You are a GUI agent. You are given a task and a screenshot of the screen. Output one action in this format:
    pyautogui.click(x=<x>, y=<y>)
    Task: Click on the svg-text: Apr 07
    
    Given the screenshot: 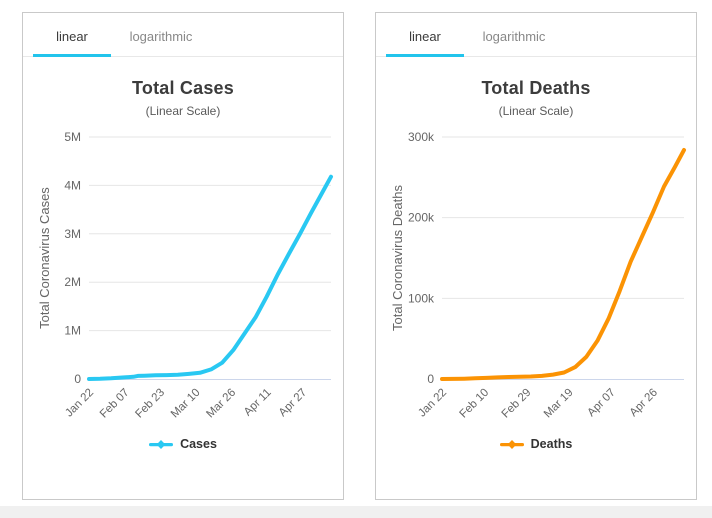 What is the action you would take?
    pyautogui.click(x=601, y=403)
    